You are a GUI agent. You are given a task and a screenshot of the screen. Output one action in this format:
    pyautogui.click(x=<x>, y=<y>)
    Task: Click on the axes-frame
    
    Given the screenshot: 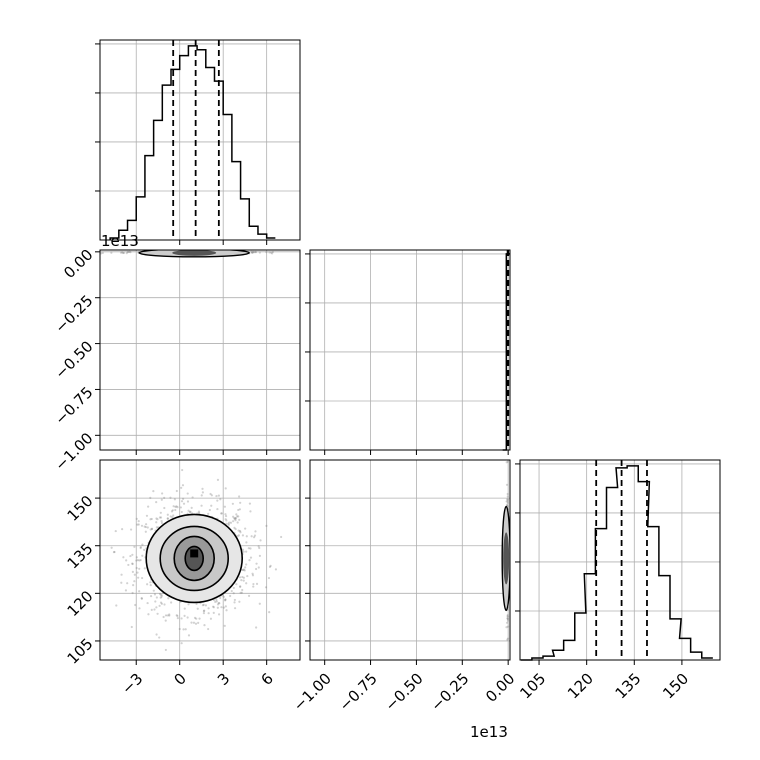 What is the action you would take?
    pyautogui.click(x=200, y=140)
    